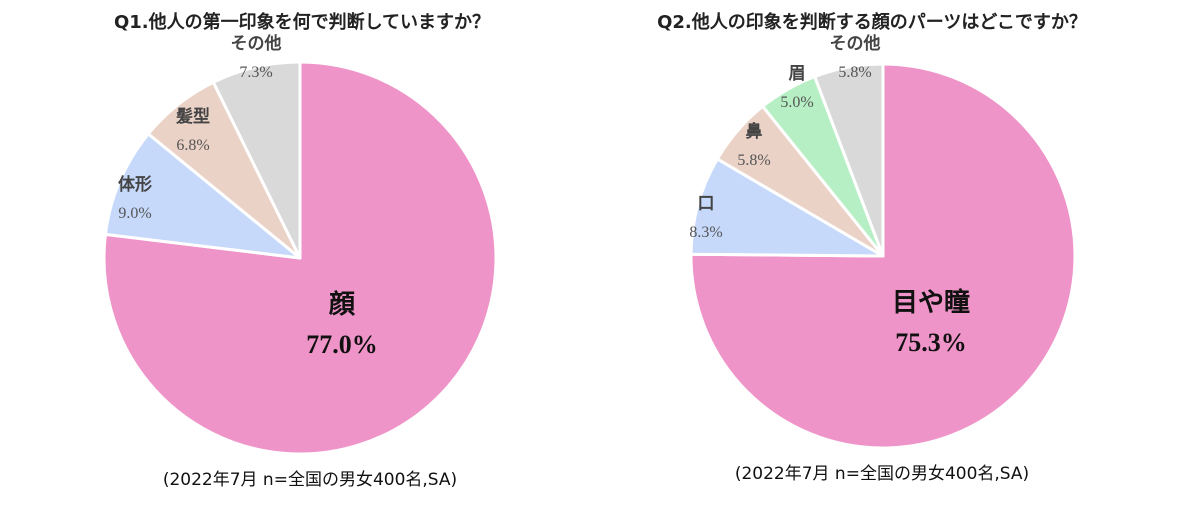 This screenshot has width=1204, height=506. I want to click on slice-value-label: 5.0%, so click(796, 102).